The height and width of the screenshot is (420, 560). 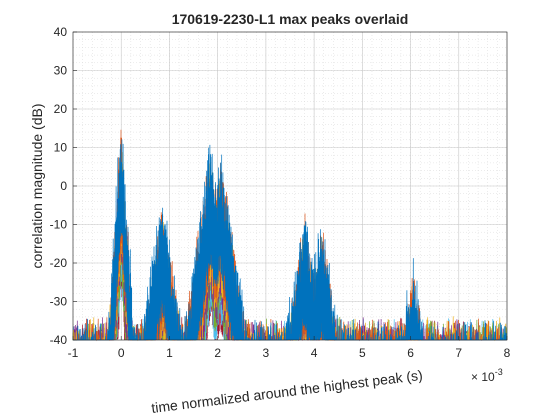 I want to click on x-exponent-base: × 10, so click(x=483, y=377).